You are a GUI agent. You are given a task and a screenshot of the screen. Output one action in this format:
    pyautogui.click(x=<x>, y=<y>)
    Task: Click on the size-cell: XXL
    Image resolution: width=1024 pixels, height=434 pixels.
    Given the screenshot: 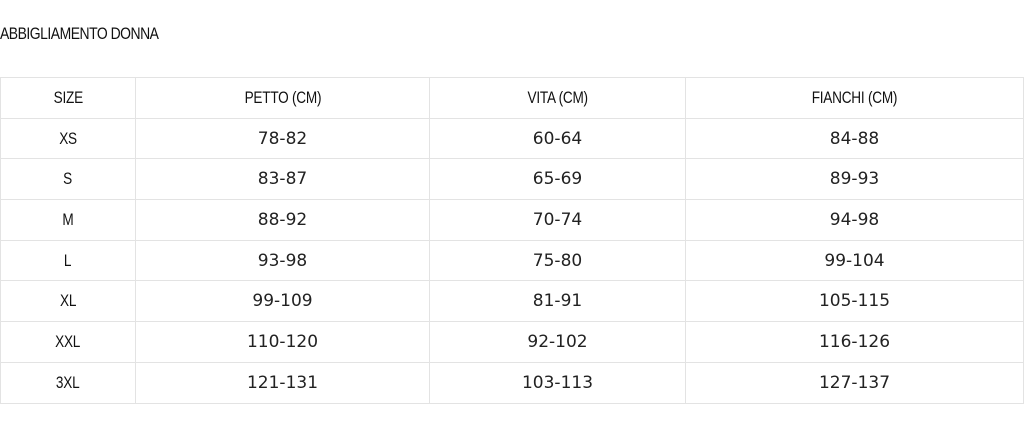 What is the action you would take?
    pyautogui.click(x=68, y=342)
    